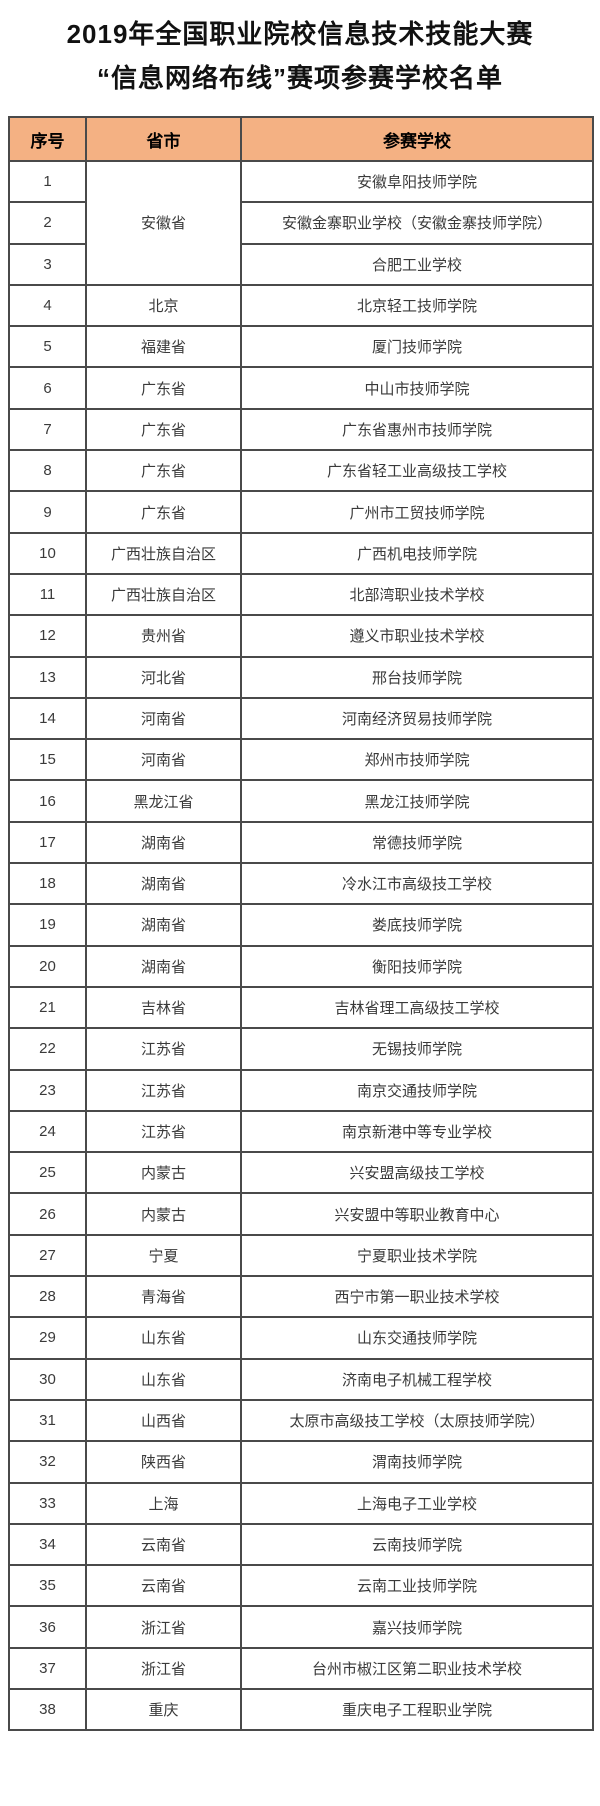 The image size is (600, 1806). I want to click on row-number-cell: 35, so click(47, 1586).